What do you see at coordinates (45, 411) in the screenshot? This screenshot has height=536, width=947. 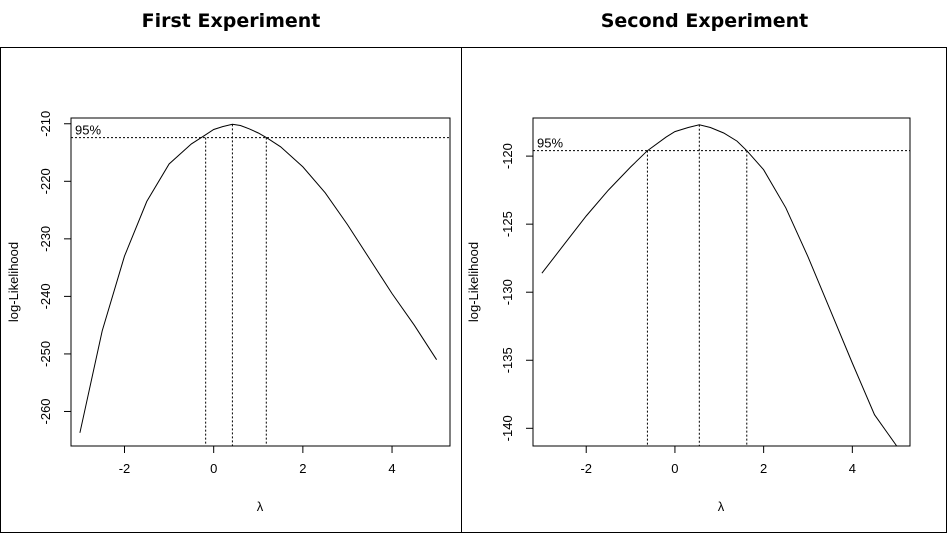 I see `y-tick-label: -260` at bounding box center [45, 411].